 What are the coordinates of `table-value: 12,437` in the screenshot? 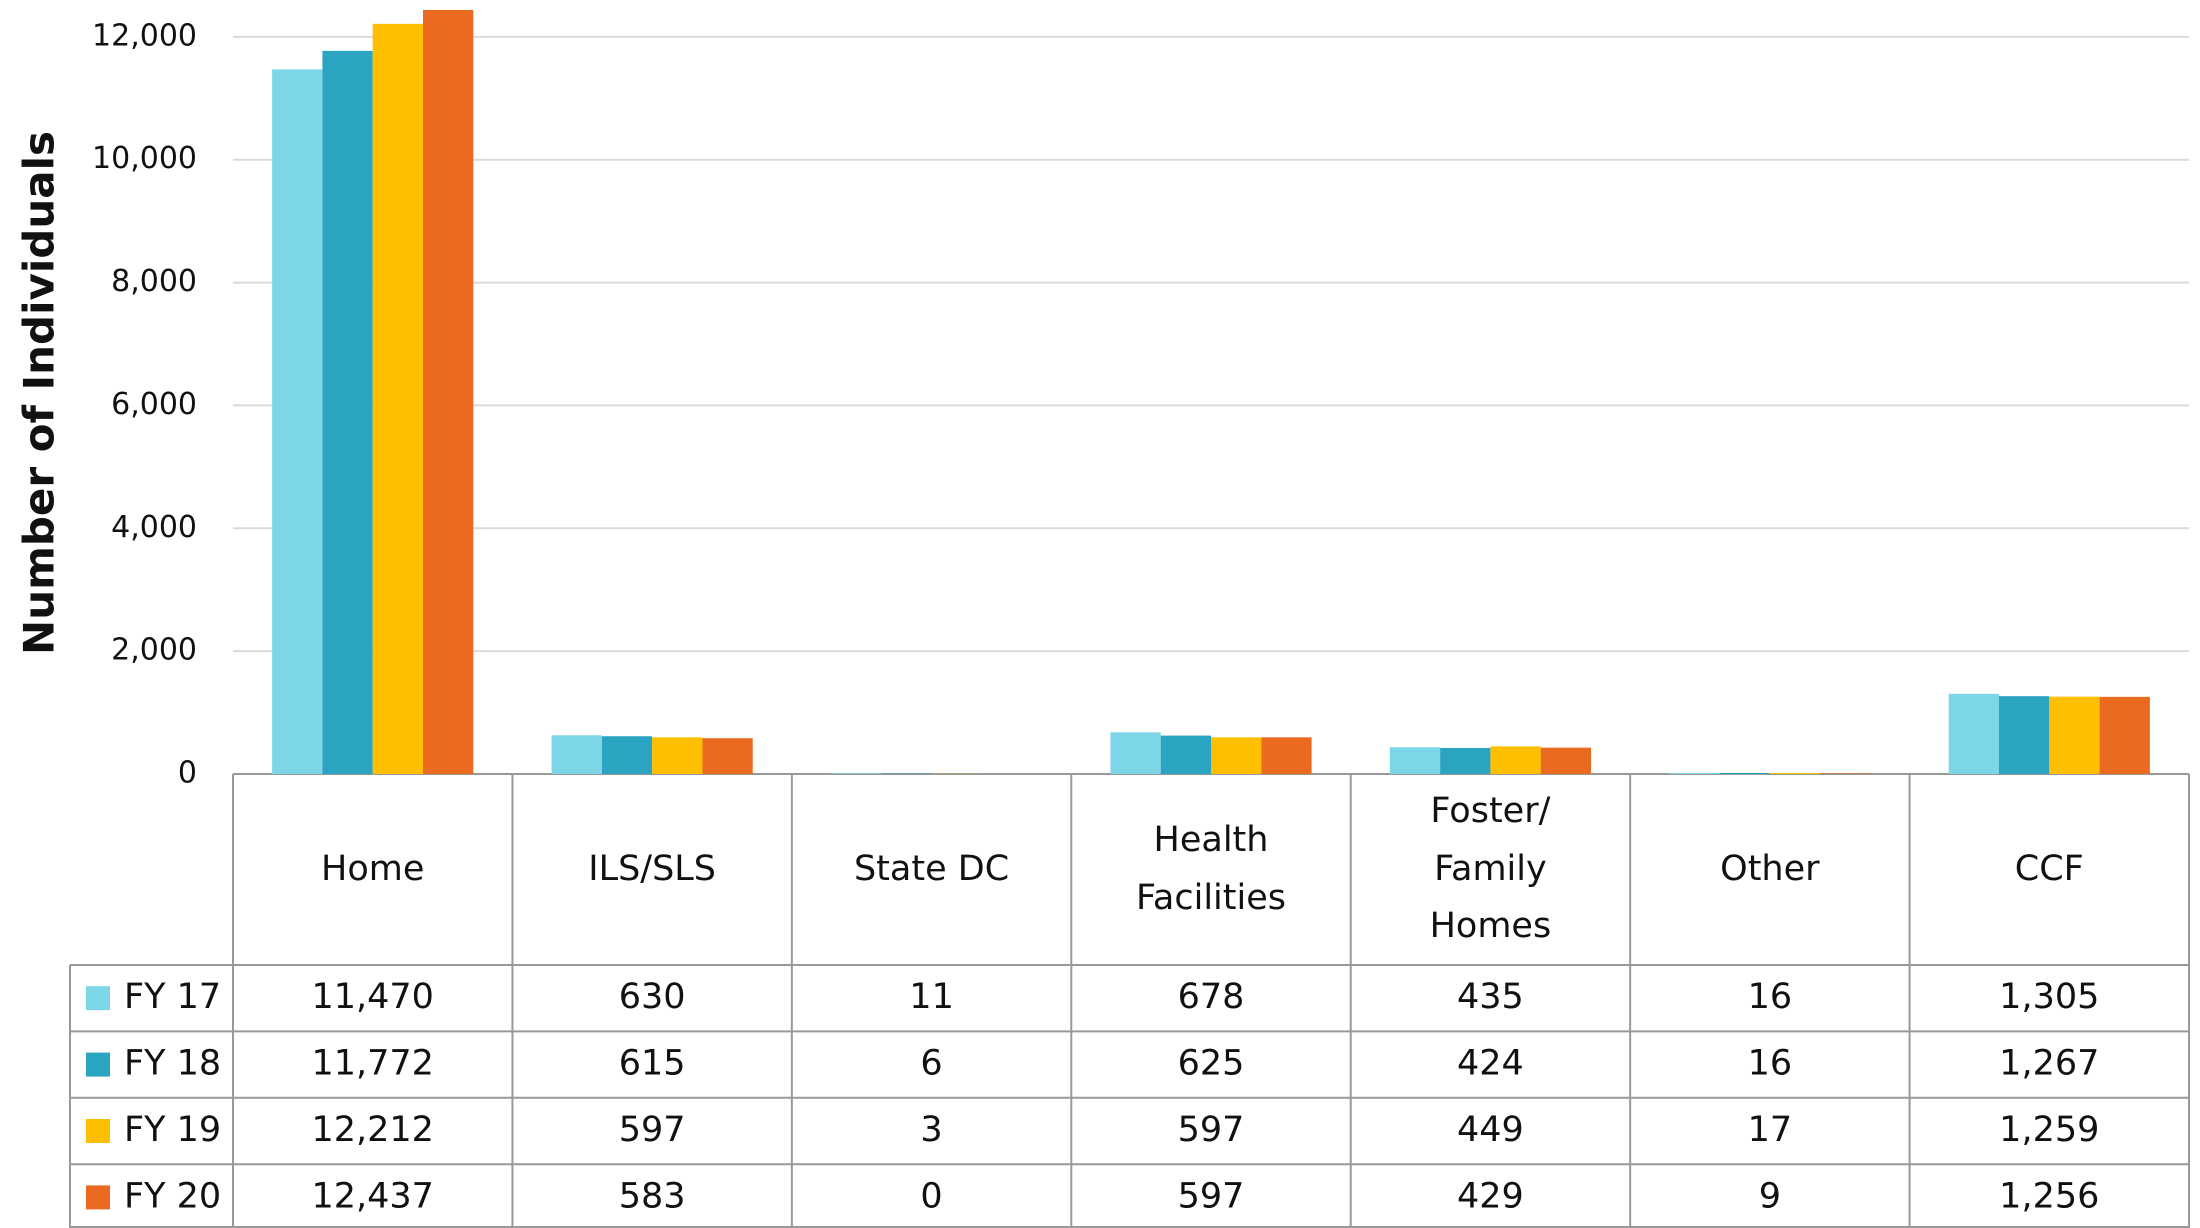 It's located at (372, 1196).